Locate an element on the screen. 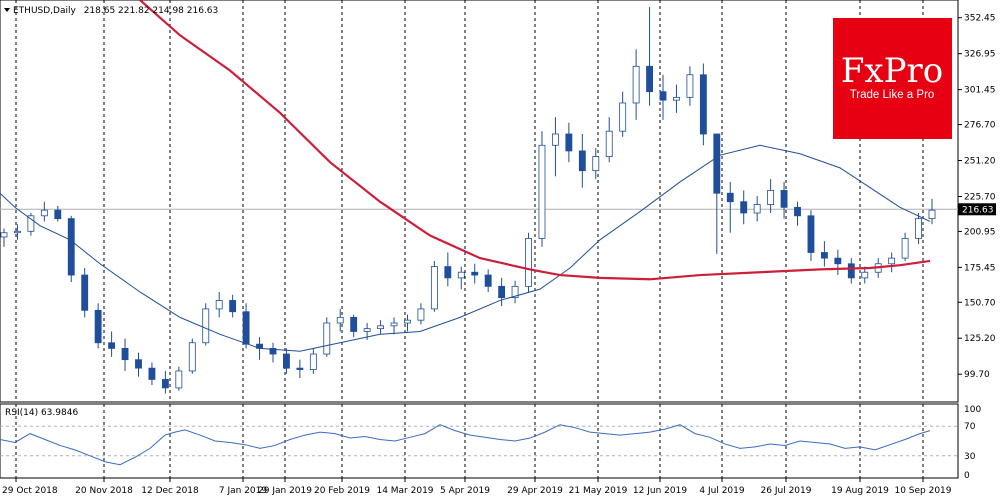 This screenshot has width=1000, height=500. y-tick-label: 175.45 is located at coordinates (980, 268).